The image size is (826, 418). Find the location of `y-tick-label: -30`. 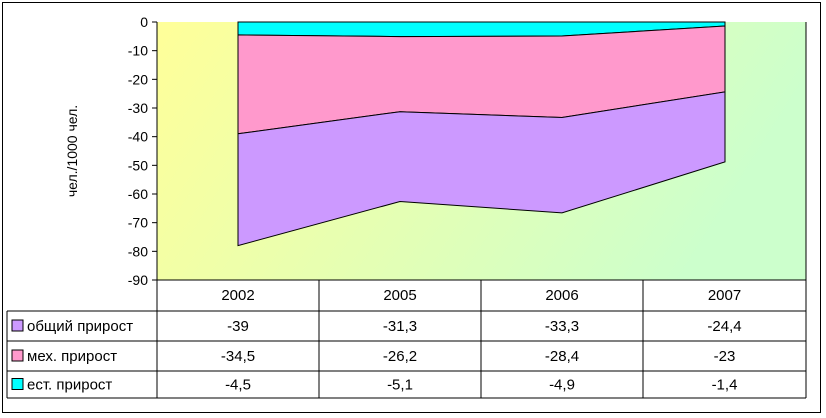

y-tick-label: -30 is located at coordinates (138, 108).